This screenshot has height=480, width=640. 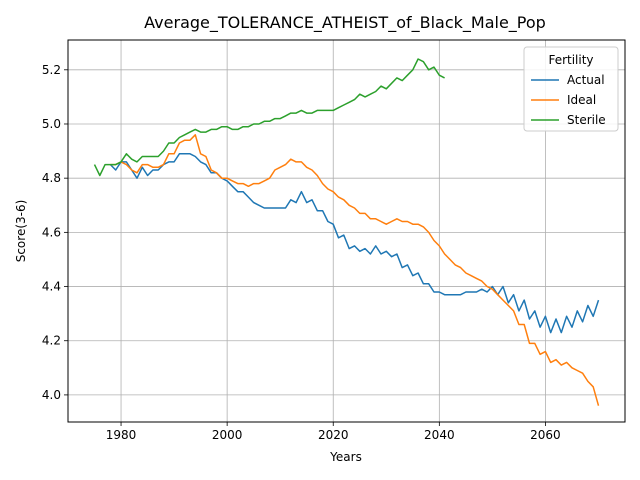 I want to click on y-tick-label: 4.6, so click(x=51, y=232).